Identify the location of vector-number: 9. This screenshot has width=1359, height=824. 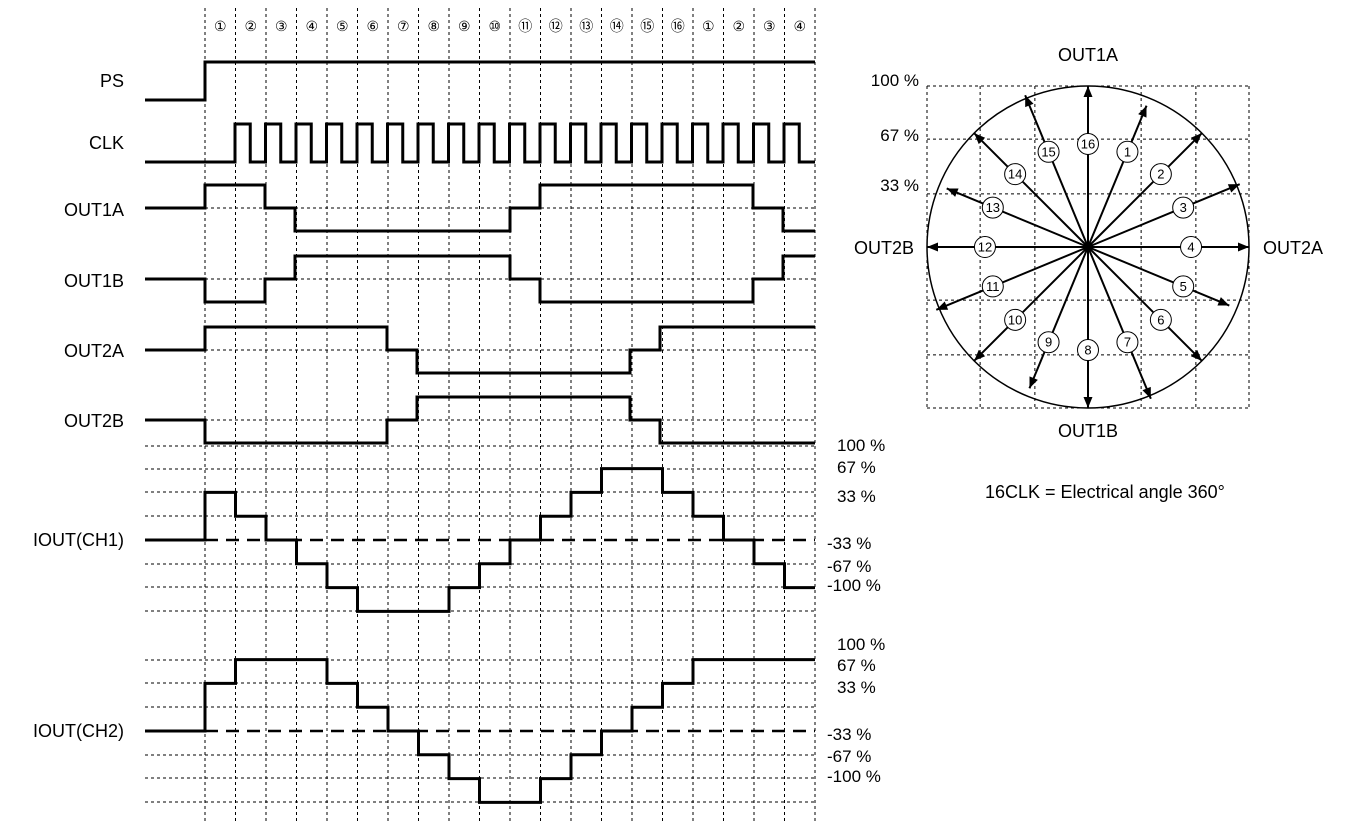
(1048, 342).